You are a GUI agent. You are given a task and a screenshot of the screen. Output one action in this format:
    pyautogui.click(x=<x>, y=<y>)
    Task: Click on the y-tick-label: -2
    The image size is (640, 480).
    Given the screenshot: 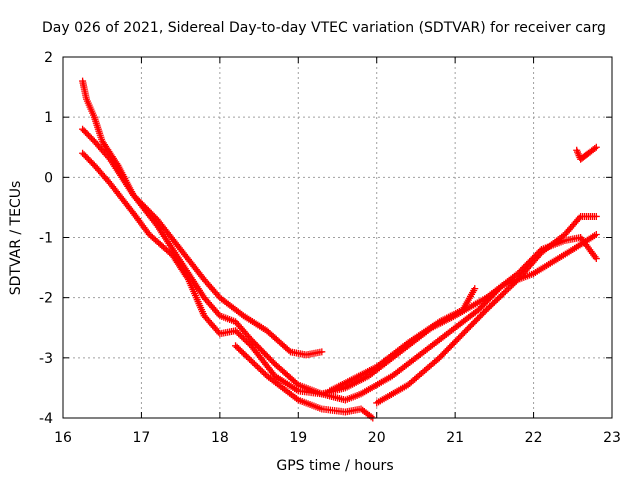 What is the action you would take?
    pyautogui.click(x=46, y=299)
    